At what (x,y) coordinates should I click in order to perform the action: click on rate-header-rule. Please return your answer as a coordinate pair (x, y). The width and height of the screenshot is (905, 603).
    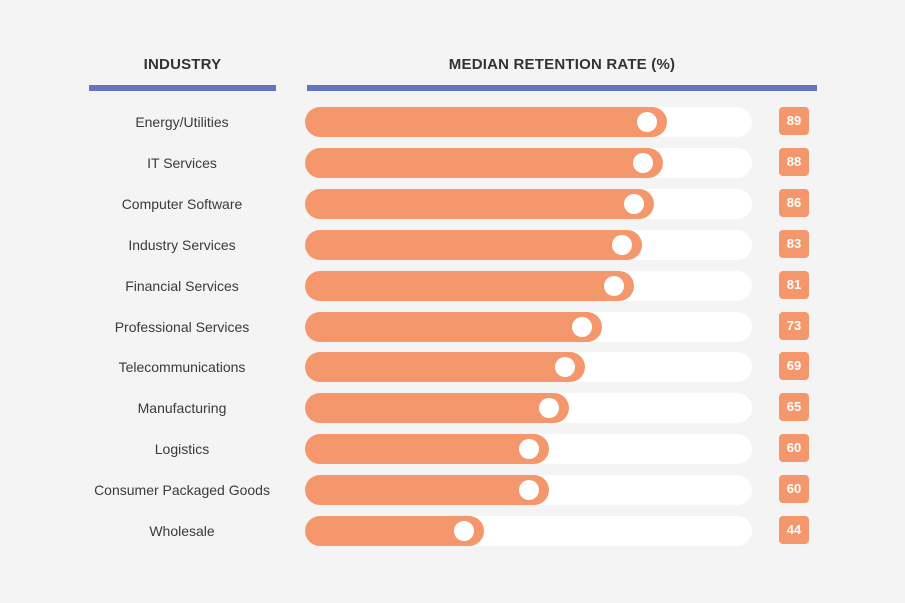
    Looking at the image, I should click on (562, 88).